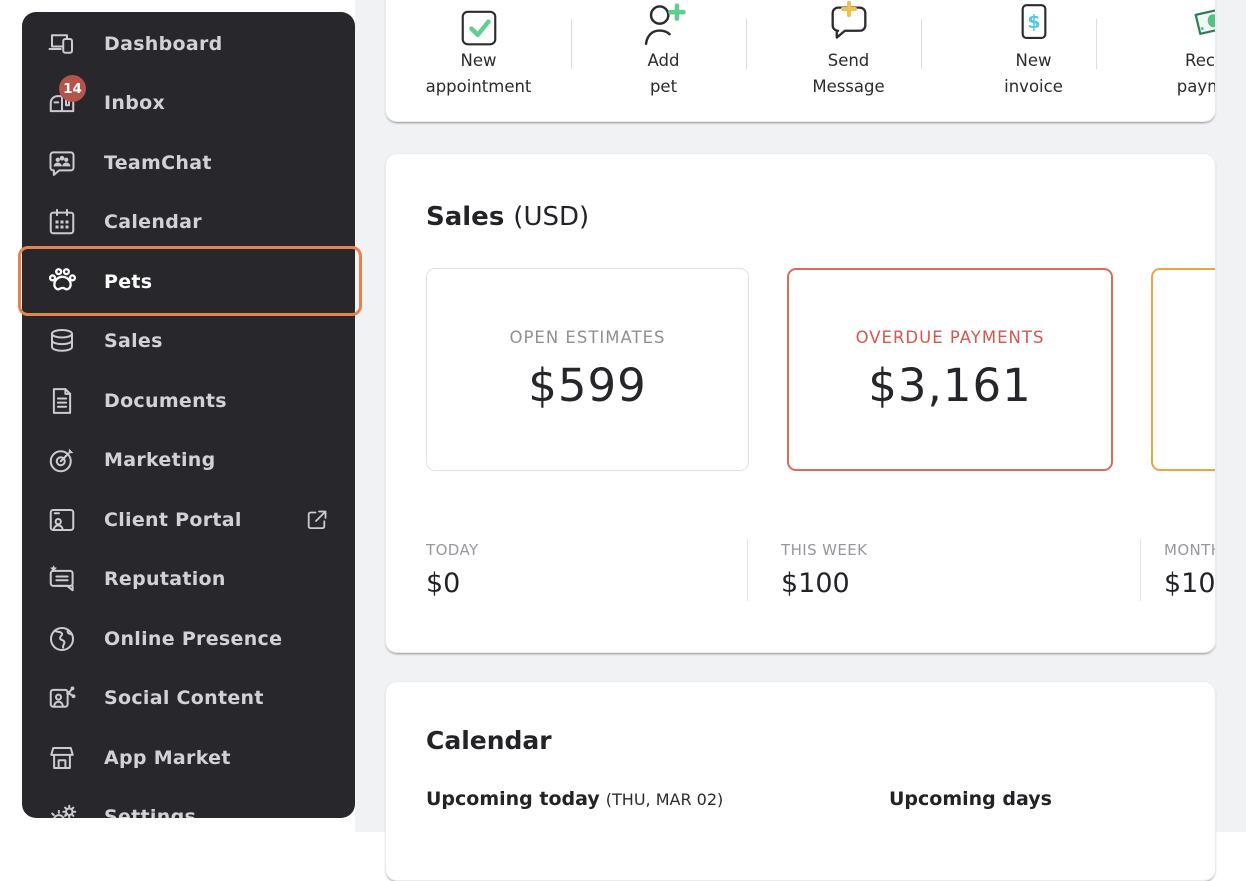 The width and height of the screenshot is (1246, 881). Describe the element at coordinates (478, 86) in the screenshot. I see `quick-action-label: appointment` at that location.